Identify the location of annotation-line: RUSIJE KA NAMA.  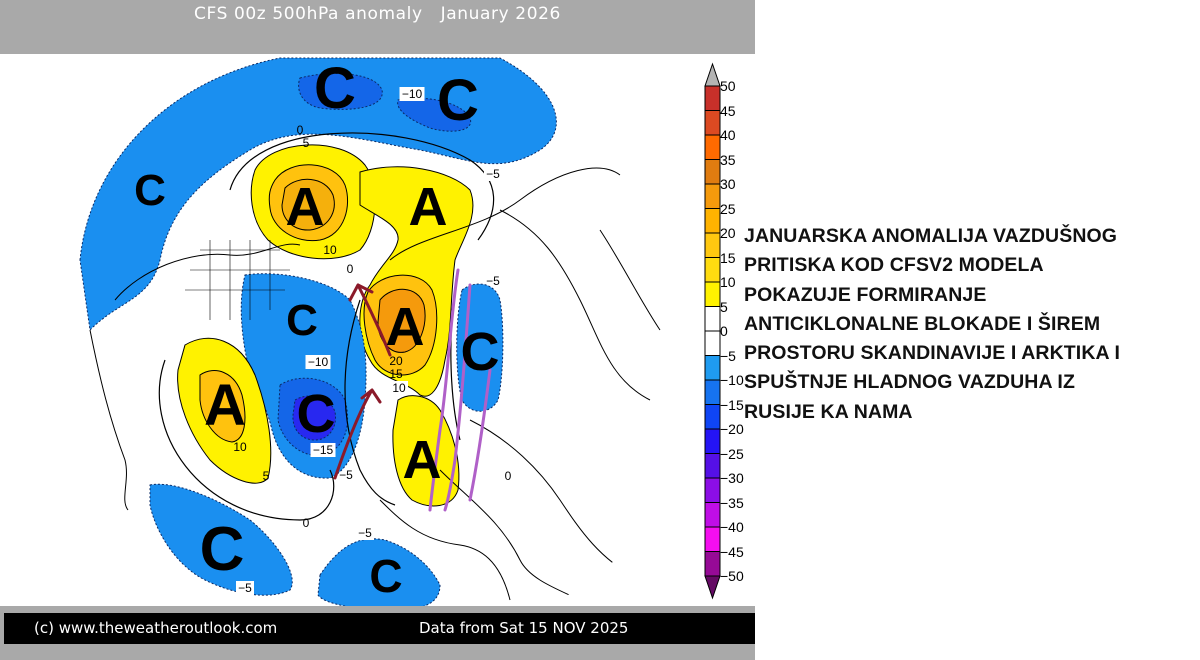
(828, 411).